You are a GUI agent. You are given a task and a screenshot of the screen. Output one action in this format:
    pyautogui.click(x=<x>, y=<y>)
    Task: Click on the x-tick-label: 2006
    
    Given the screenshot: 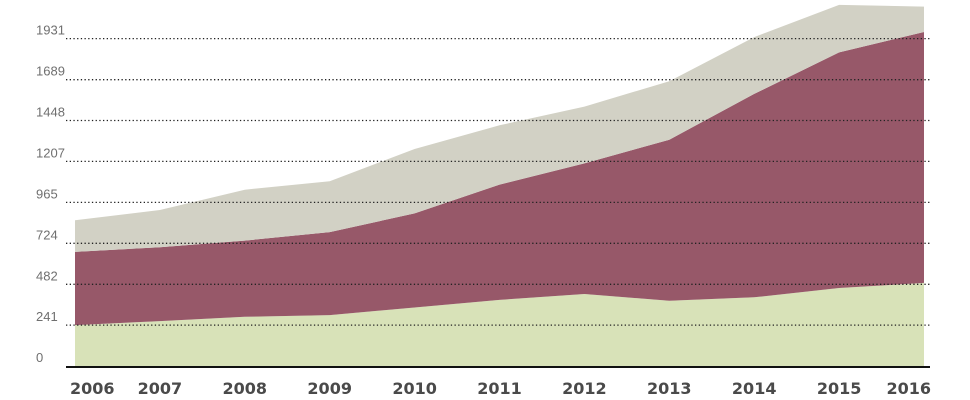 What is the action you would take?
    pyautogui.click(x=92, y=388)
    